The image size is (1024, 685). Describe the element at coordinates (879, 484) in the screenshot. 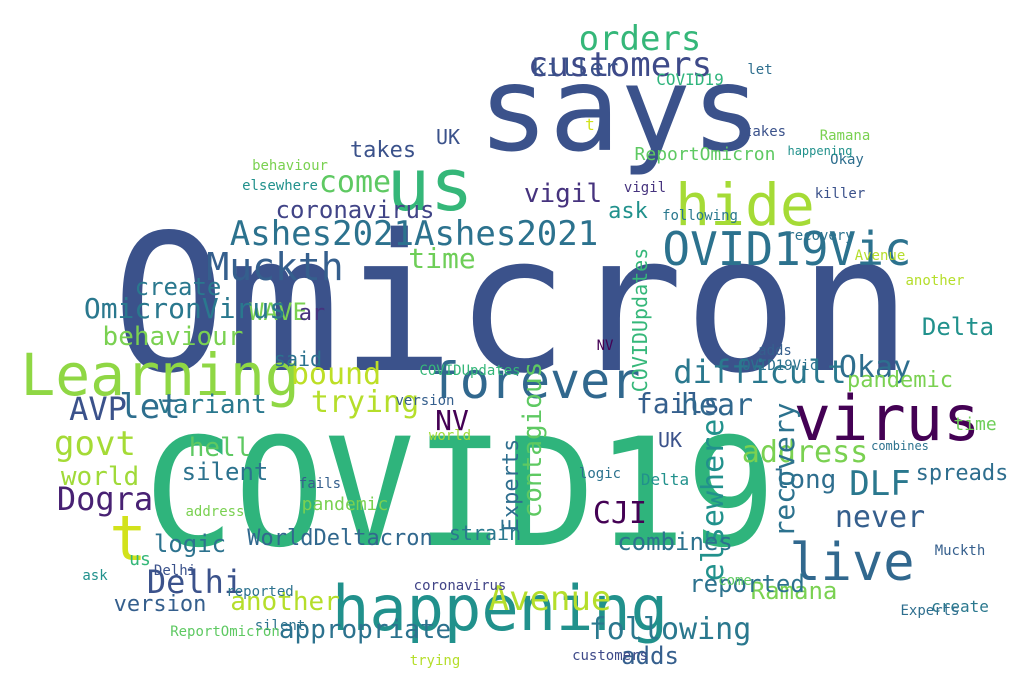

I see `word-dlf: DLF` at that location.